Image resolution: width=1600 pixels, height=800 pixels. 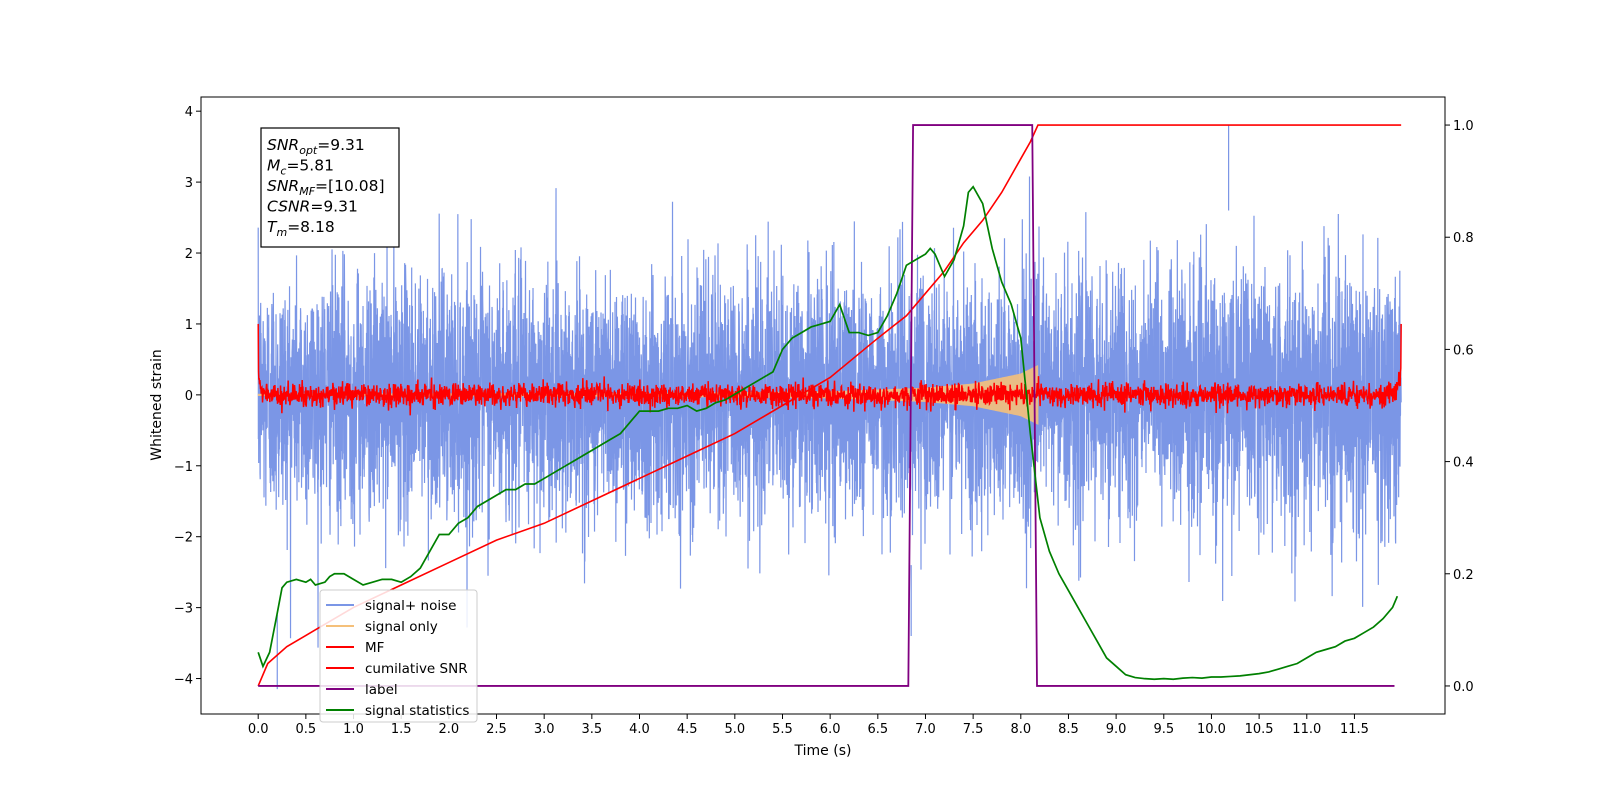 I want to click on annotation-frame, so click(x=330, y=187).